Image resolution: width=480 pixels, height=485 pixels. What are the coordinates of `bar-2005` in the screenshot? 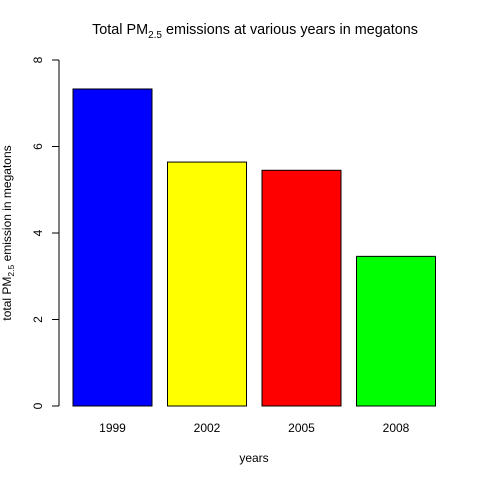 It's located at (301, 288).